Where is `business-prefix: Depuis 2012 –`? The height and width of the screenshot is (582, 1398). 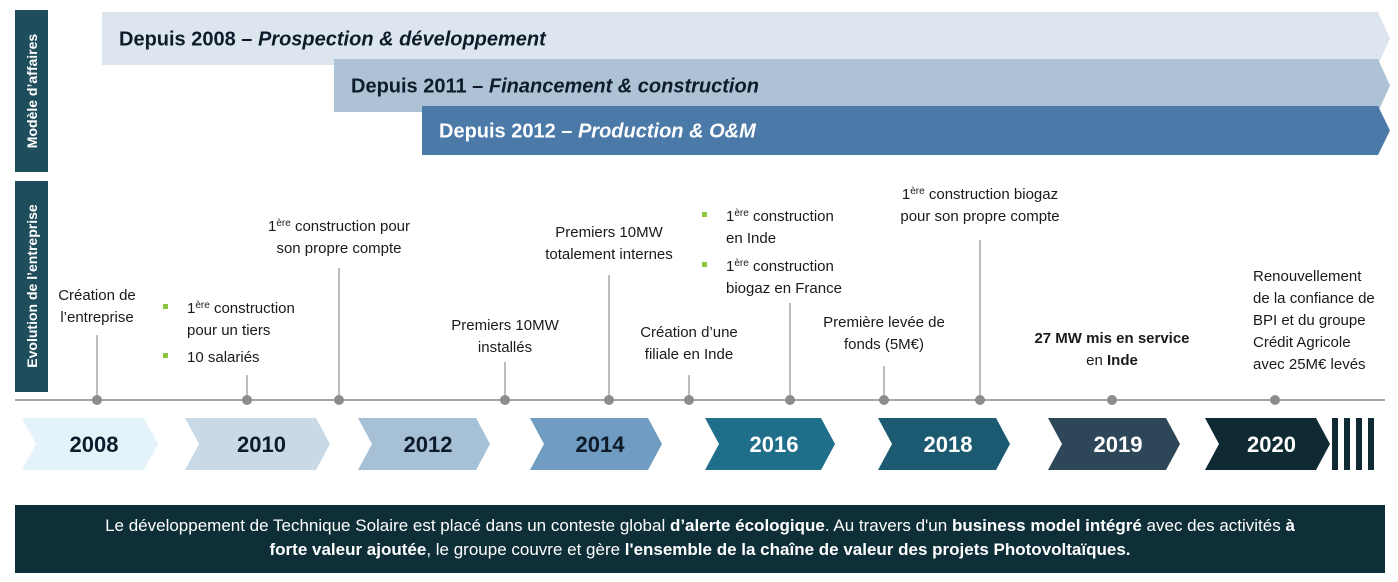 business-prefix: Depuis 2012 – is located at coordinates (508, 132).